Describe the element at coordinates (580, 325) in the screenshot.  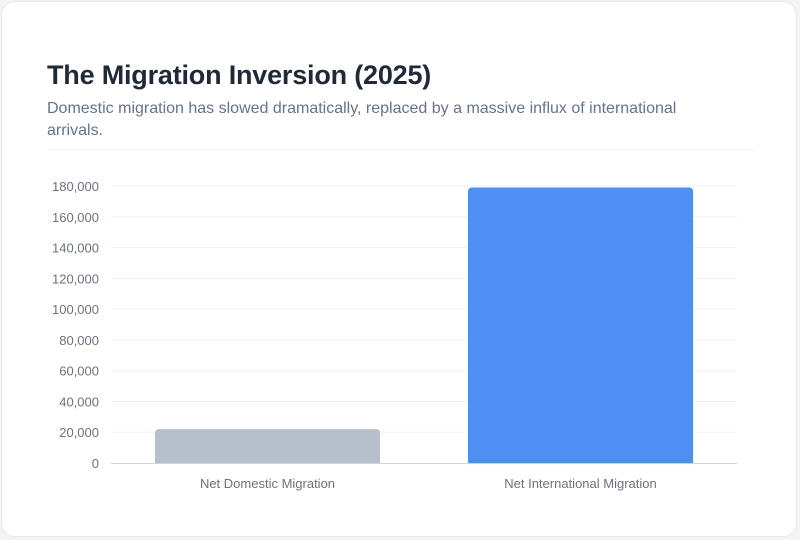
I see `bar-net-international-migration` at that location.